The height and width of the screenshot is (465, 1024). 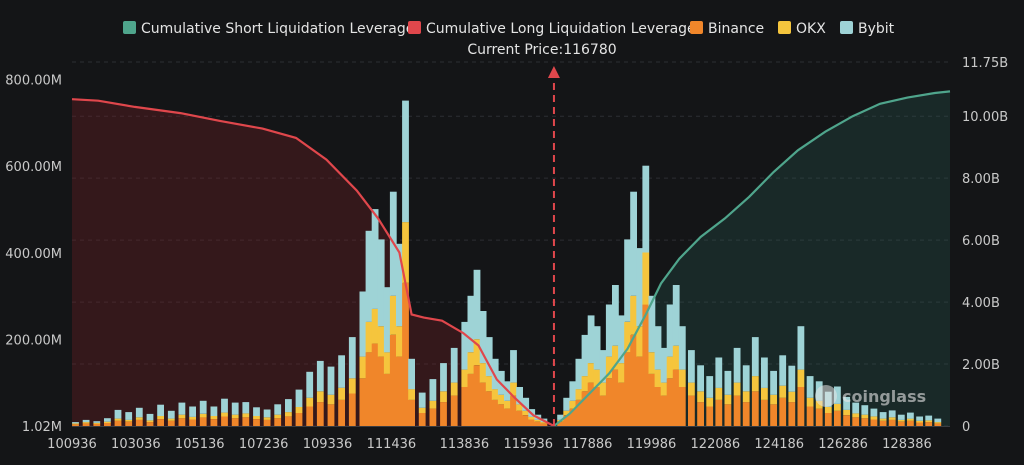 What do you see at coordinates (652, 444) in the screenshot?
I see `x-tick-9: 119986` at bounding box center [652, 444].